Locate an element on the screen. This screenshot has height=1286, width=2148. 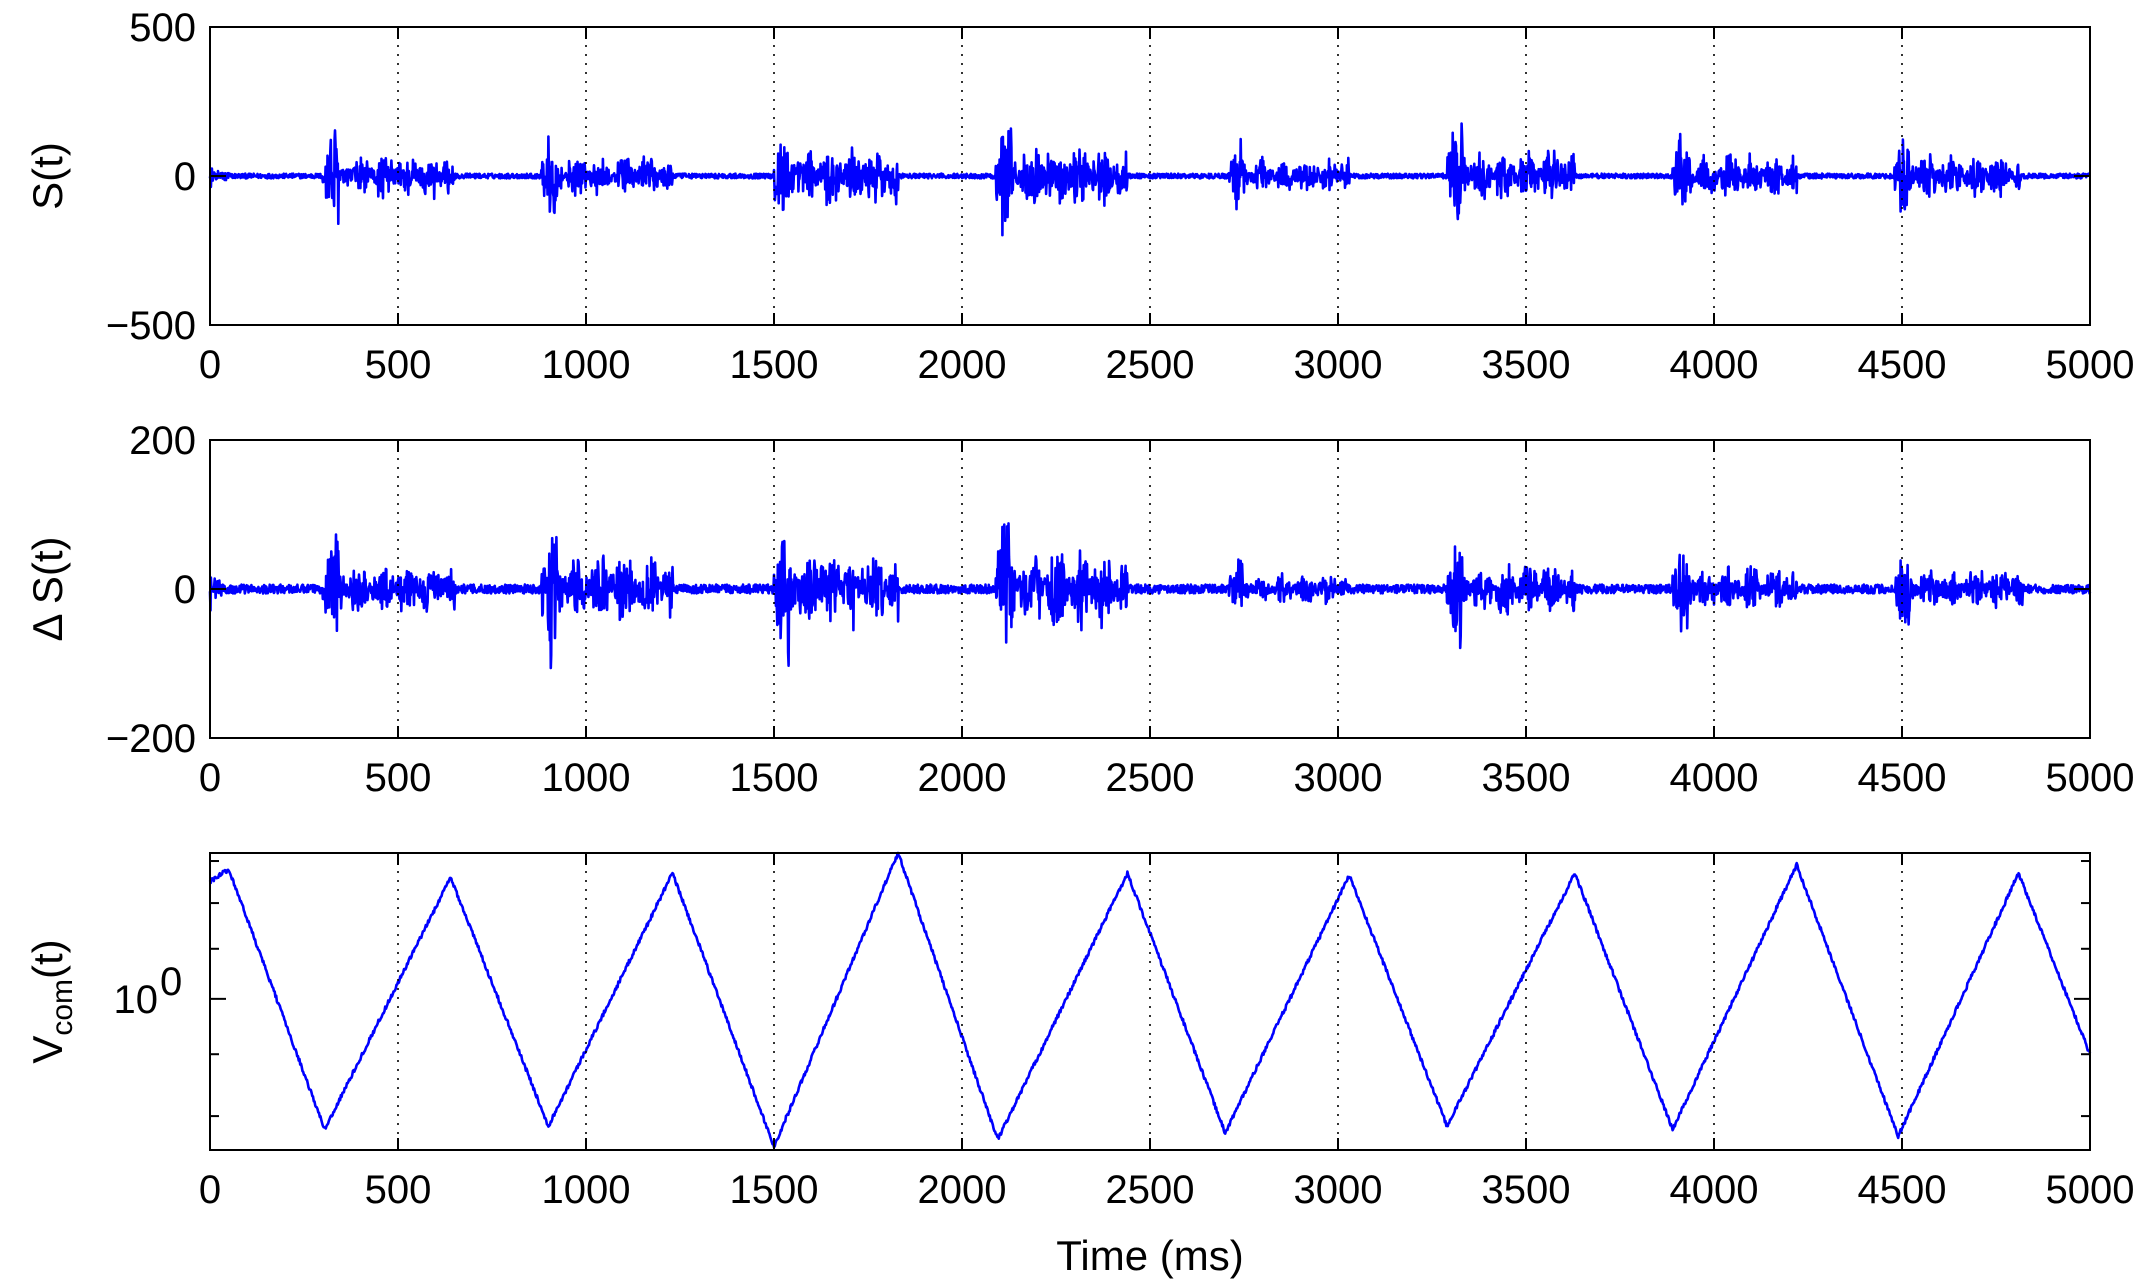
y-tick-label: 500 is located at coordinates (162, 28).